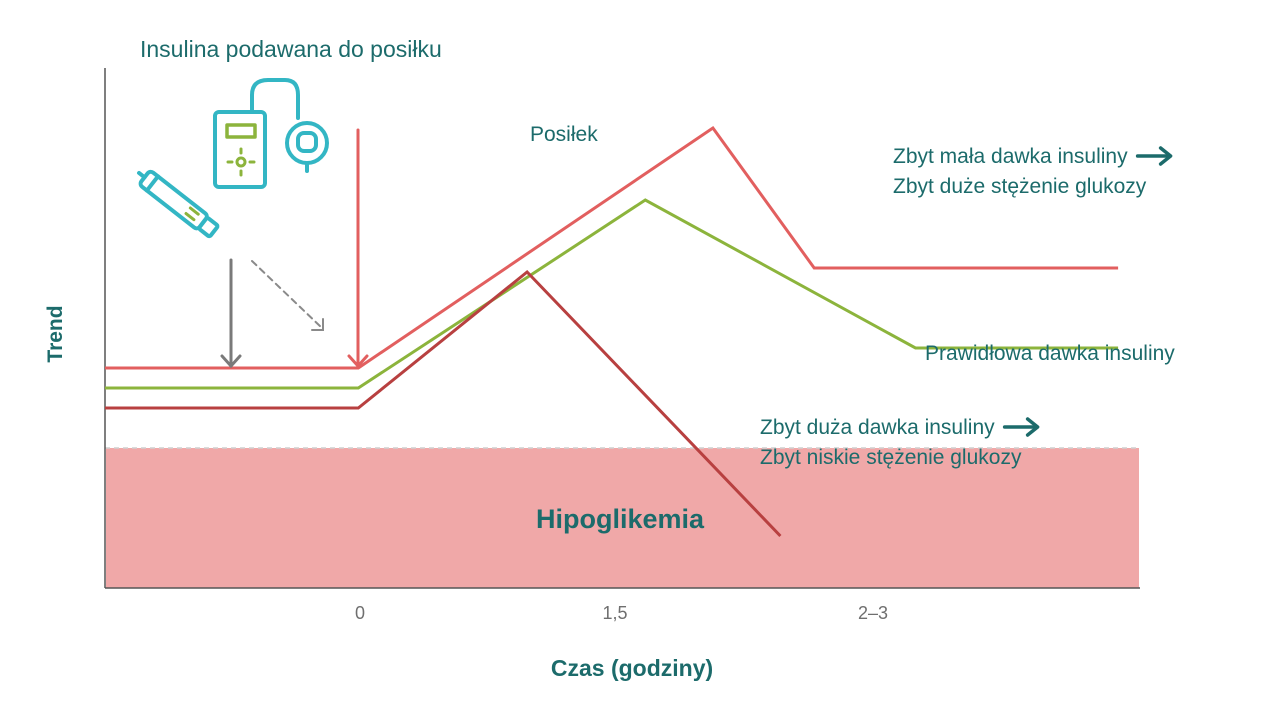 The height and width of the screenshot is (725, 1280). I want to click on series-label-1-line-1: Zbyt mała dawka insuliny, so click(1010, 156).